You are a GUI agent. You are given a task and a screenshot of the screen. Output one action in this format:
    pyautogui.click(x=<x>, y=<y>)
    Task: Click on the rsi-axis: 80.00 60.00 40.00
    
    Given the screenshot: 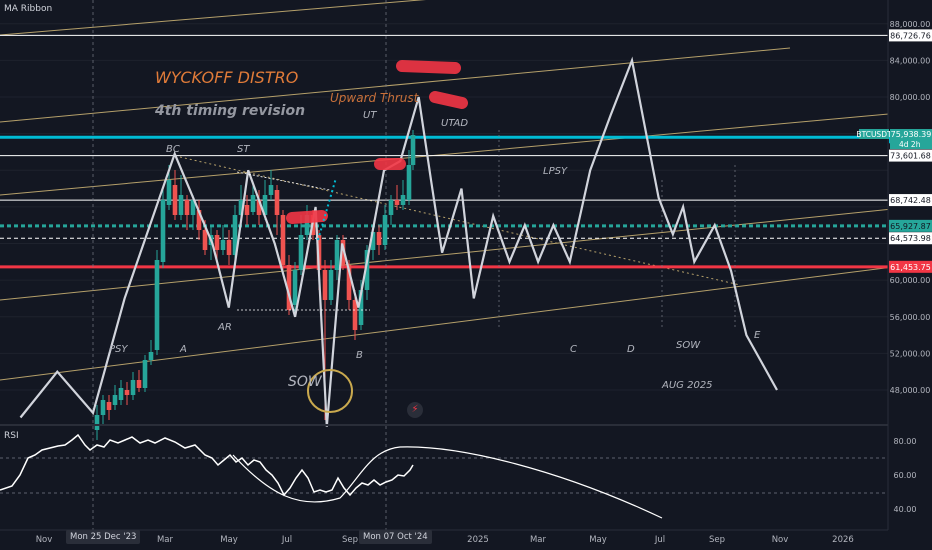 What is the action you would take?
    pyautogui.click(x=905, y=475)
    